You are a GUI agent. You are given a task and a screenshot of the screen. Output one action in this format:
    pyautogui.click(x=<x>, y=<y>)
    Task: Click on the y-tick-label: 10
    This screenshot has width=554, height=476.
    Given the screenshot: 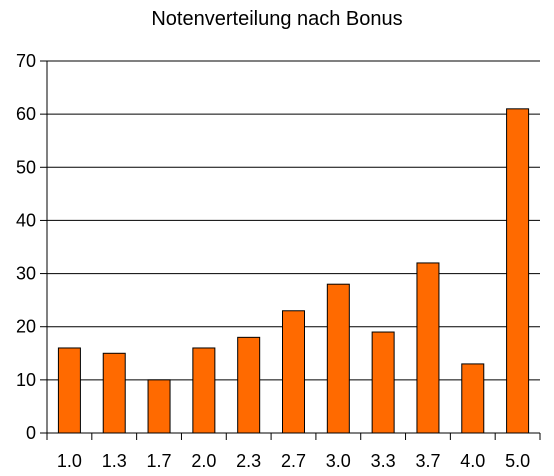 What is the action you would take?
    pyautogui.click(x=26, y=380)
    